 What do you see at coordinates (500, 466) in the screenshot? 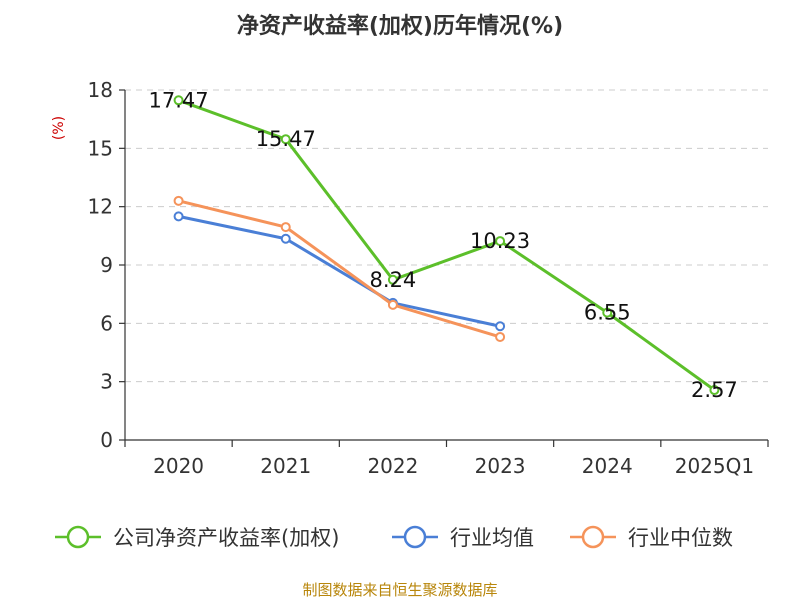
I see `x-tick-label: 2023` at bounding box center [500, 466].